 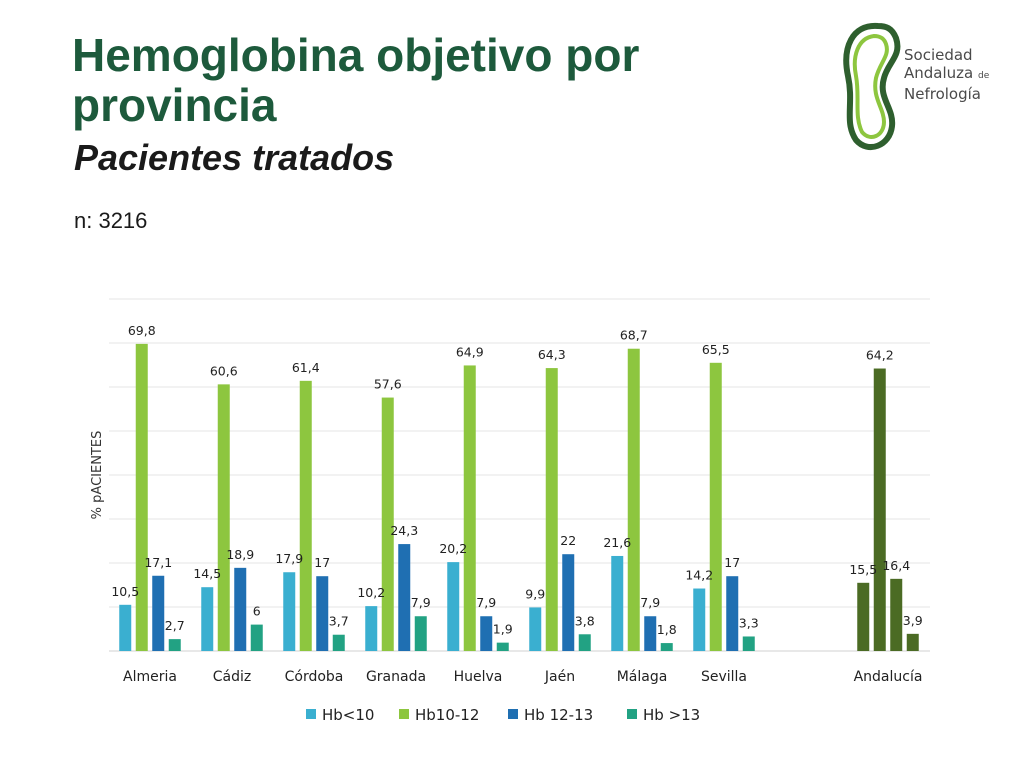 I want to click on data-label: 20,2, so click(x=453, y=548).